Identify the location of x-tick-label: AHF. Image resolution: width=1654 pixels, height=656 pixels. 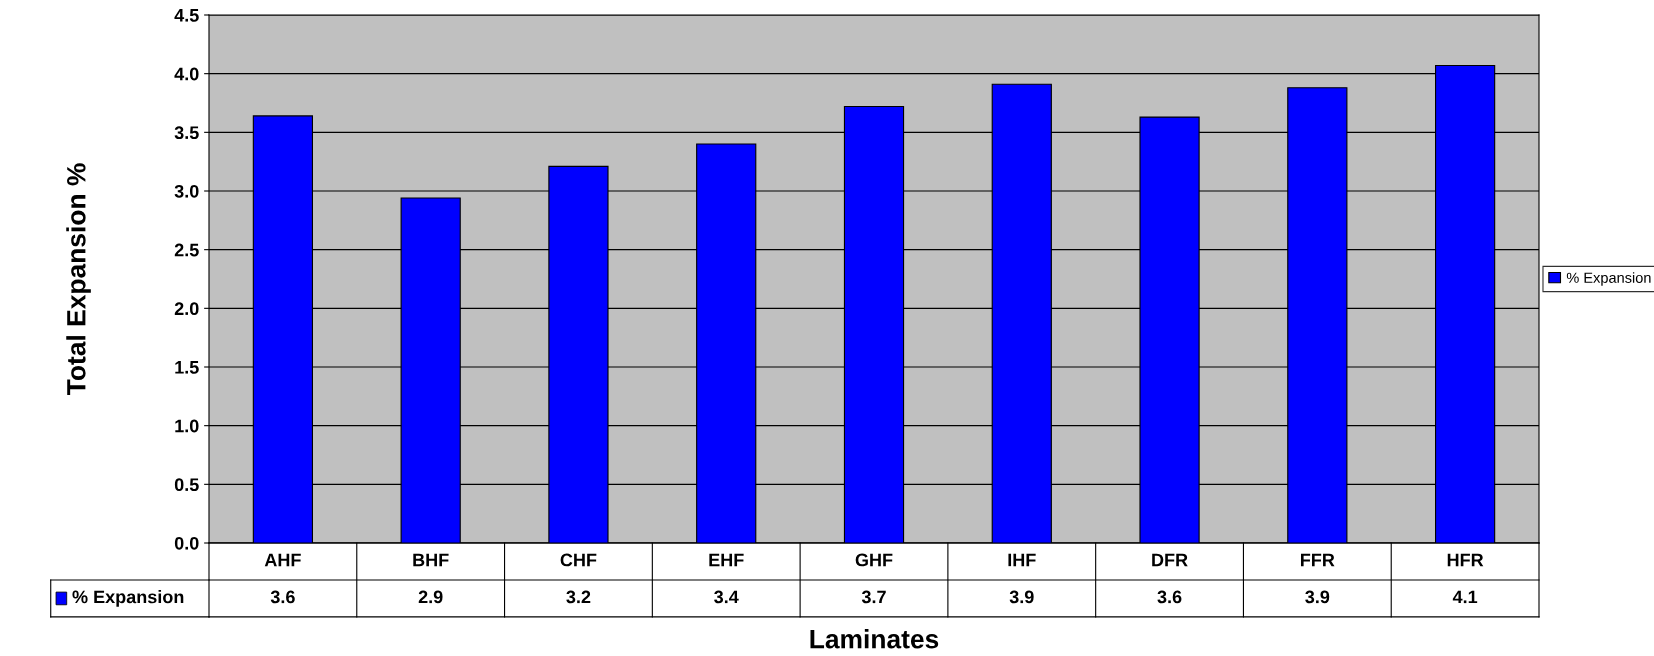
(282, 560).